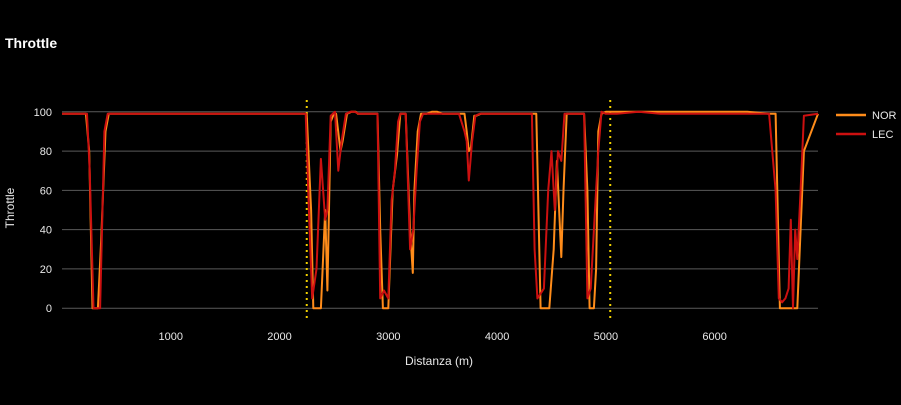  What do you see at coordinates (884, 116) in the screenshot?
I see `legend-label-nor: NOR` at bounding box center [884, 116].